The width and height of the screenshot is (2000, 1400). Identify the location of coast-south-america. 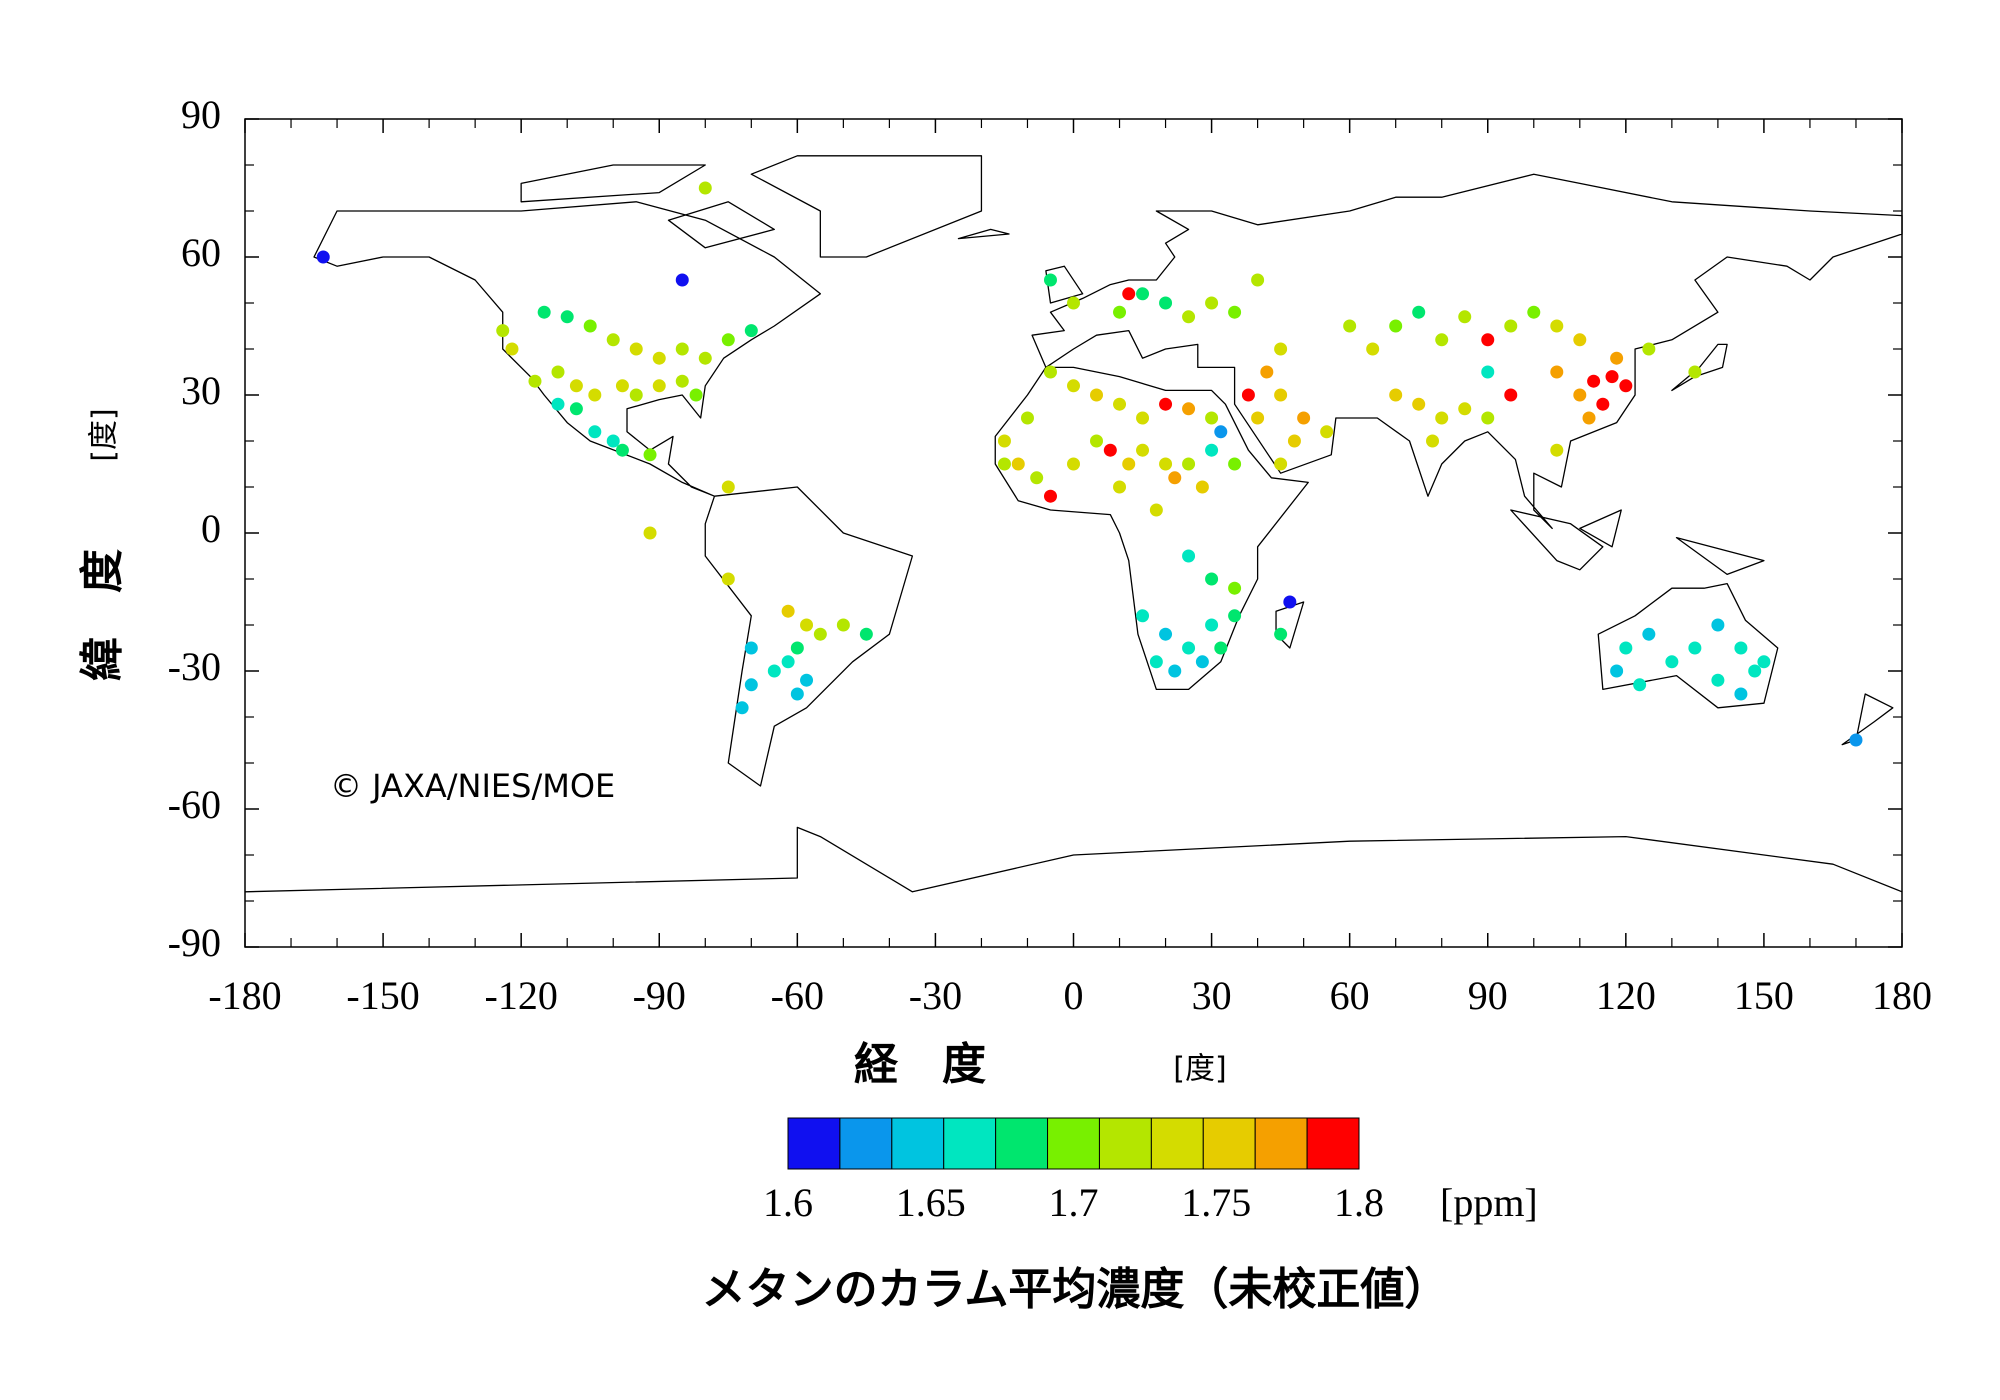
(808, 636).